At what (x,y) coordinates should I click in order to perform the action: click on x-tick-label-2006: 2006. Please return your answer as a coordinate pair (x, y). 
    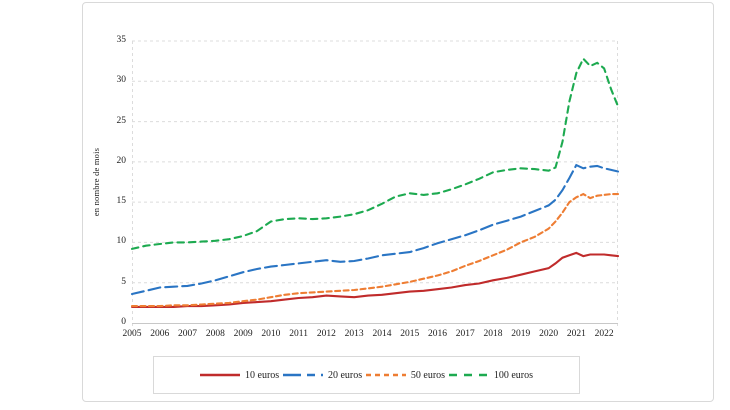
    Looking at the image, I should click on (160, 334).